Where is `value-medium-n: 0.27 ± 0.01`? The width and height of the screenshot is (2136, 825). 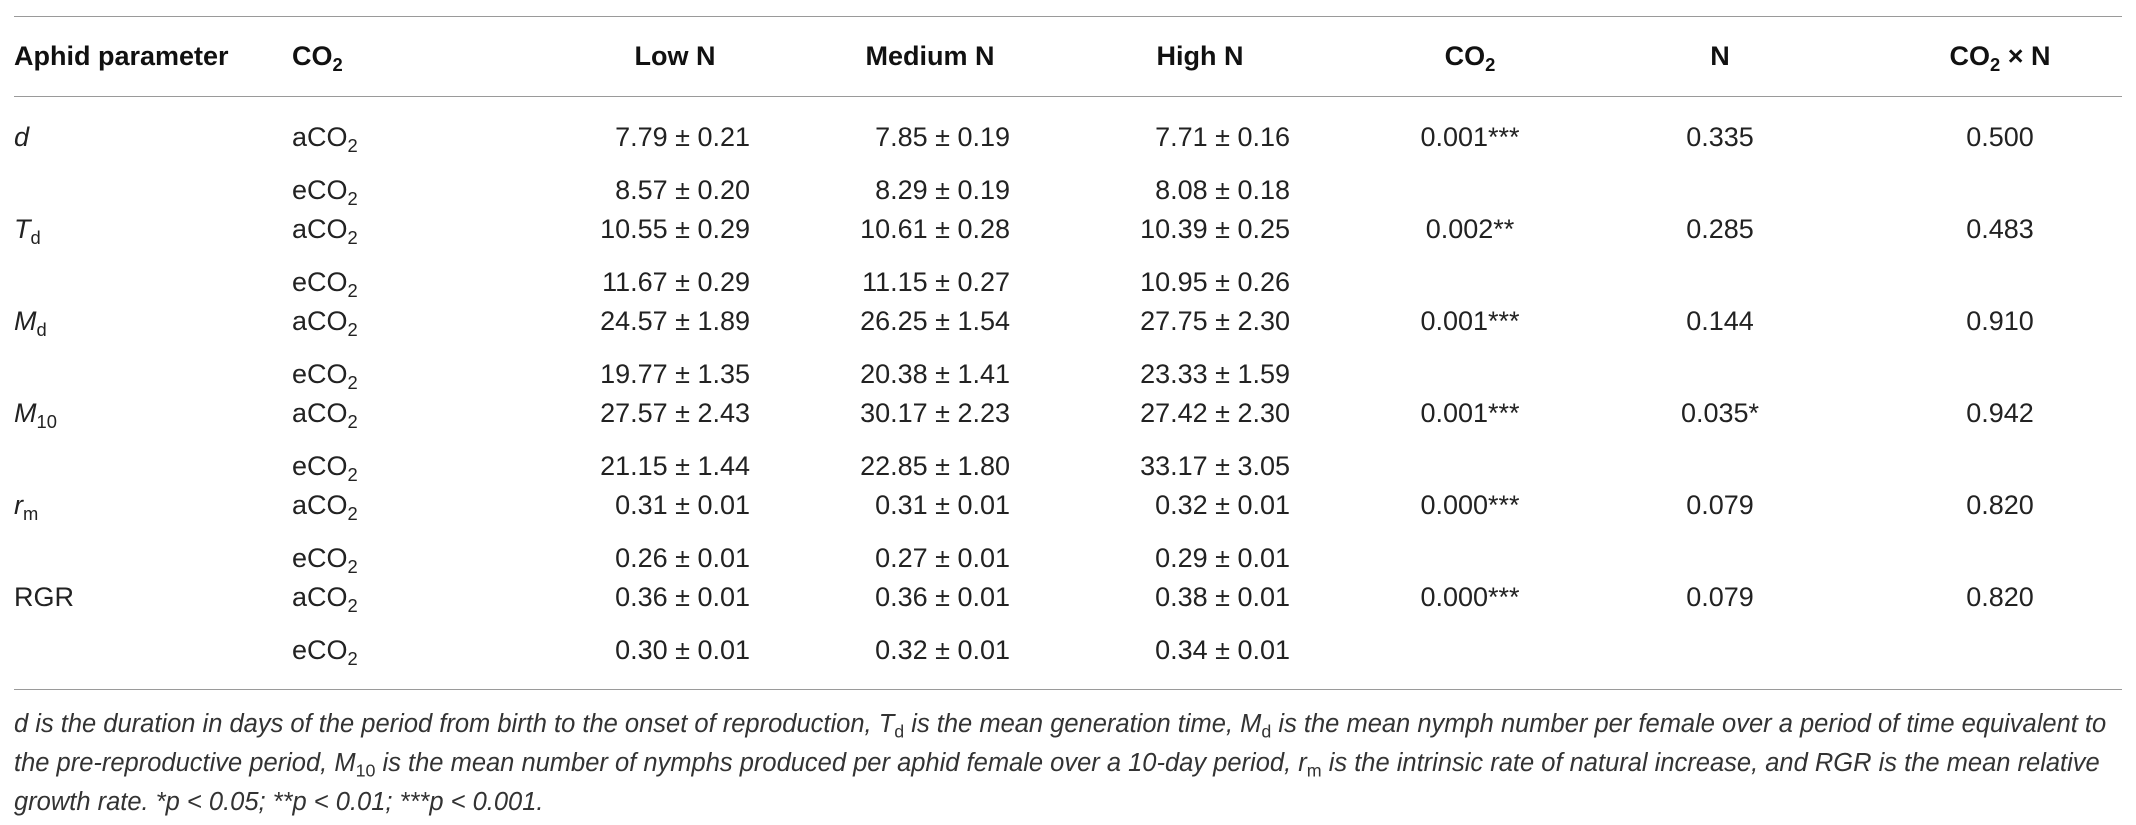
value-medium-n: 0.27 ± 0.01 is located at coordinates (942, 558).